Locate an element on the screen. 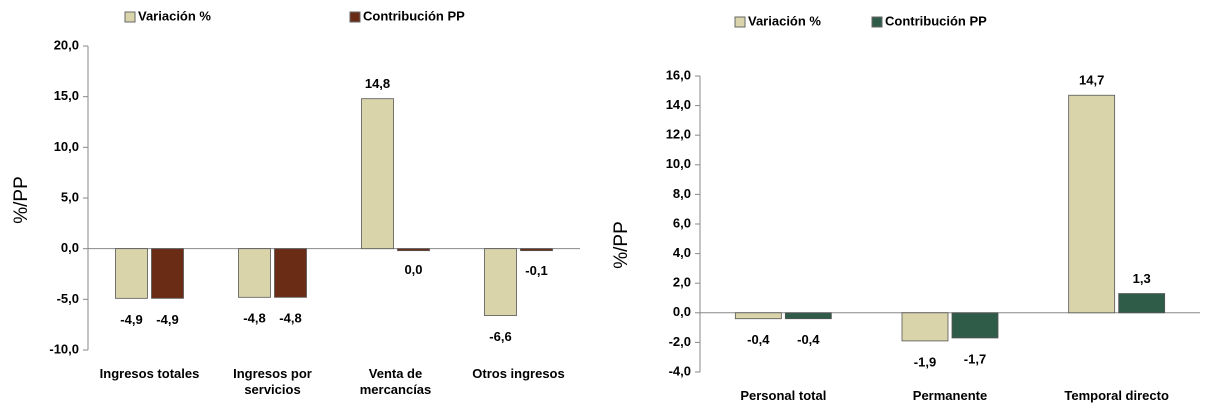 This screenshot has height=408, width=1206. value-label: -1,9 is located at coordinates (925, 361).